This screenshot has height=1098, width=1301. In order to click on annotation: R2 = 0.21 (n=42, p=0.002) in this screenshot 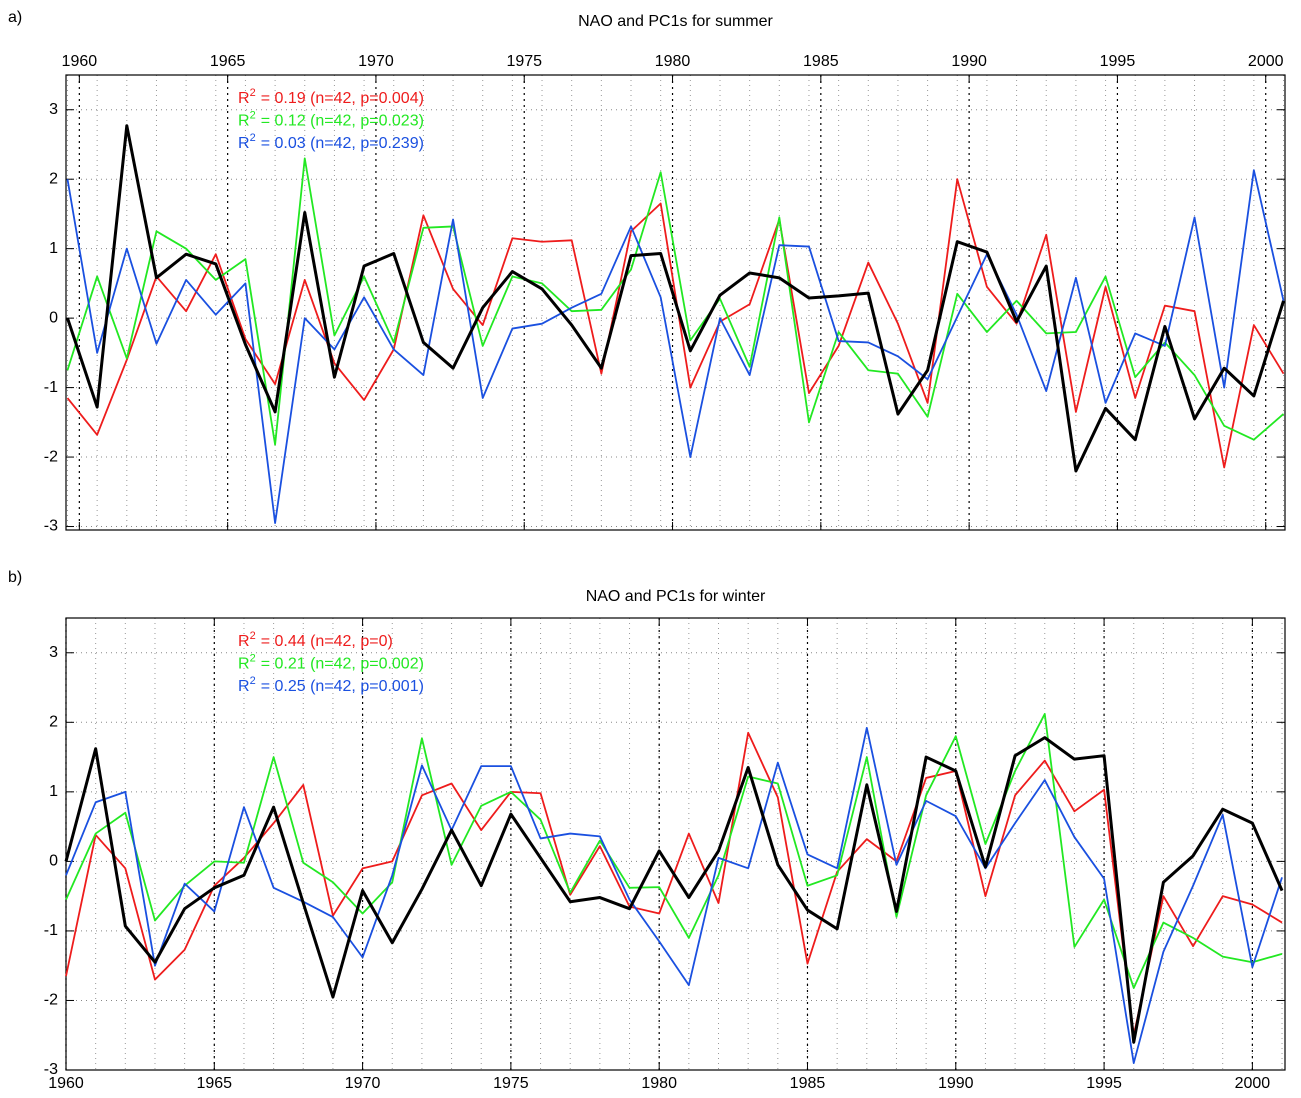, I will do `click(331, 662)`.